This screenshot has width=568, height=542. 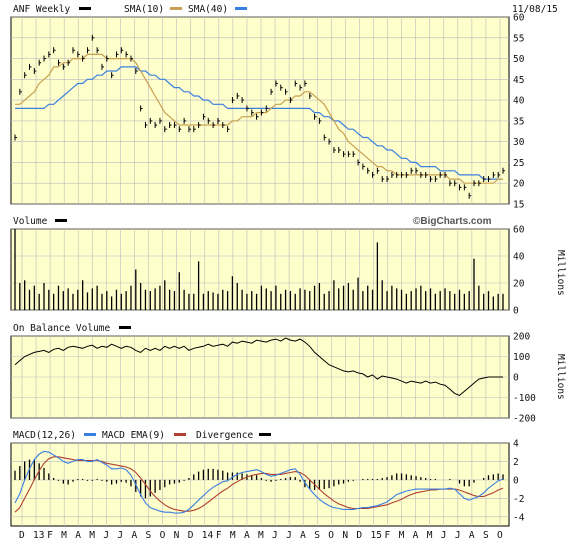 What do you see at coordinates (90, 434) in the screenshot?
I see `macd-legend-swatch` at bounding box center [90, 434].